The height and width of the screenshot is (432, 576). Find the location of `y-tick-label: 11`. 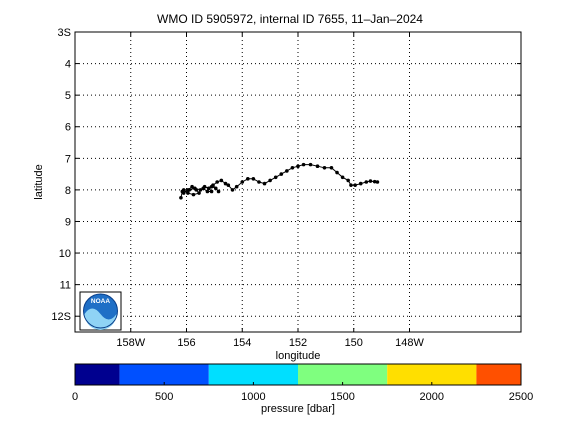

y-tick-label: 11 is located at coordinates (65, 286).